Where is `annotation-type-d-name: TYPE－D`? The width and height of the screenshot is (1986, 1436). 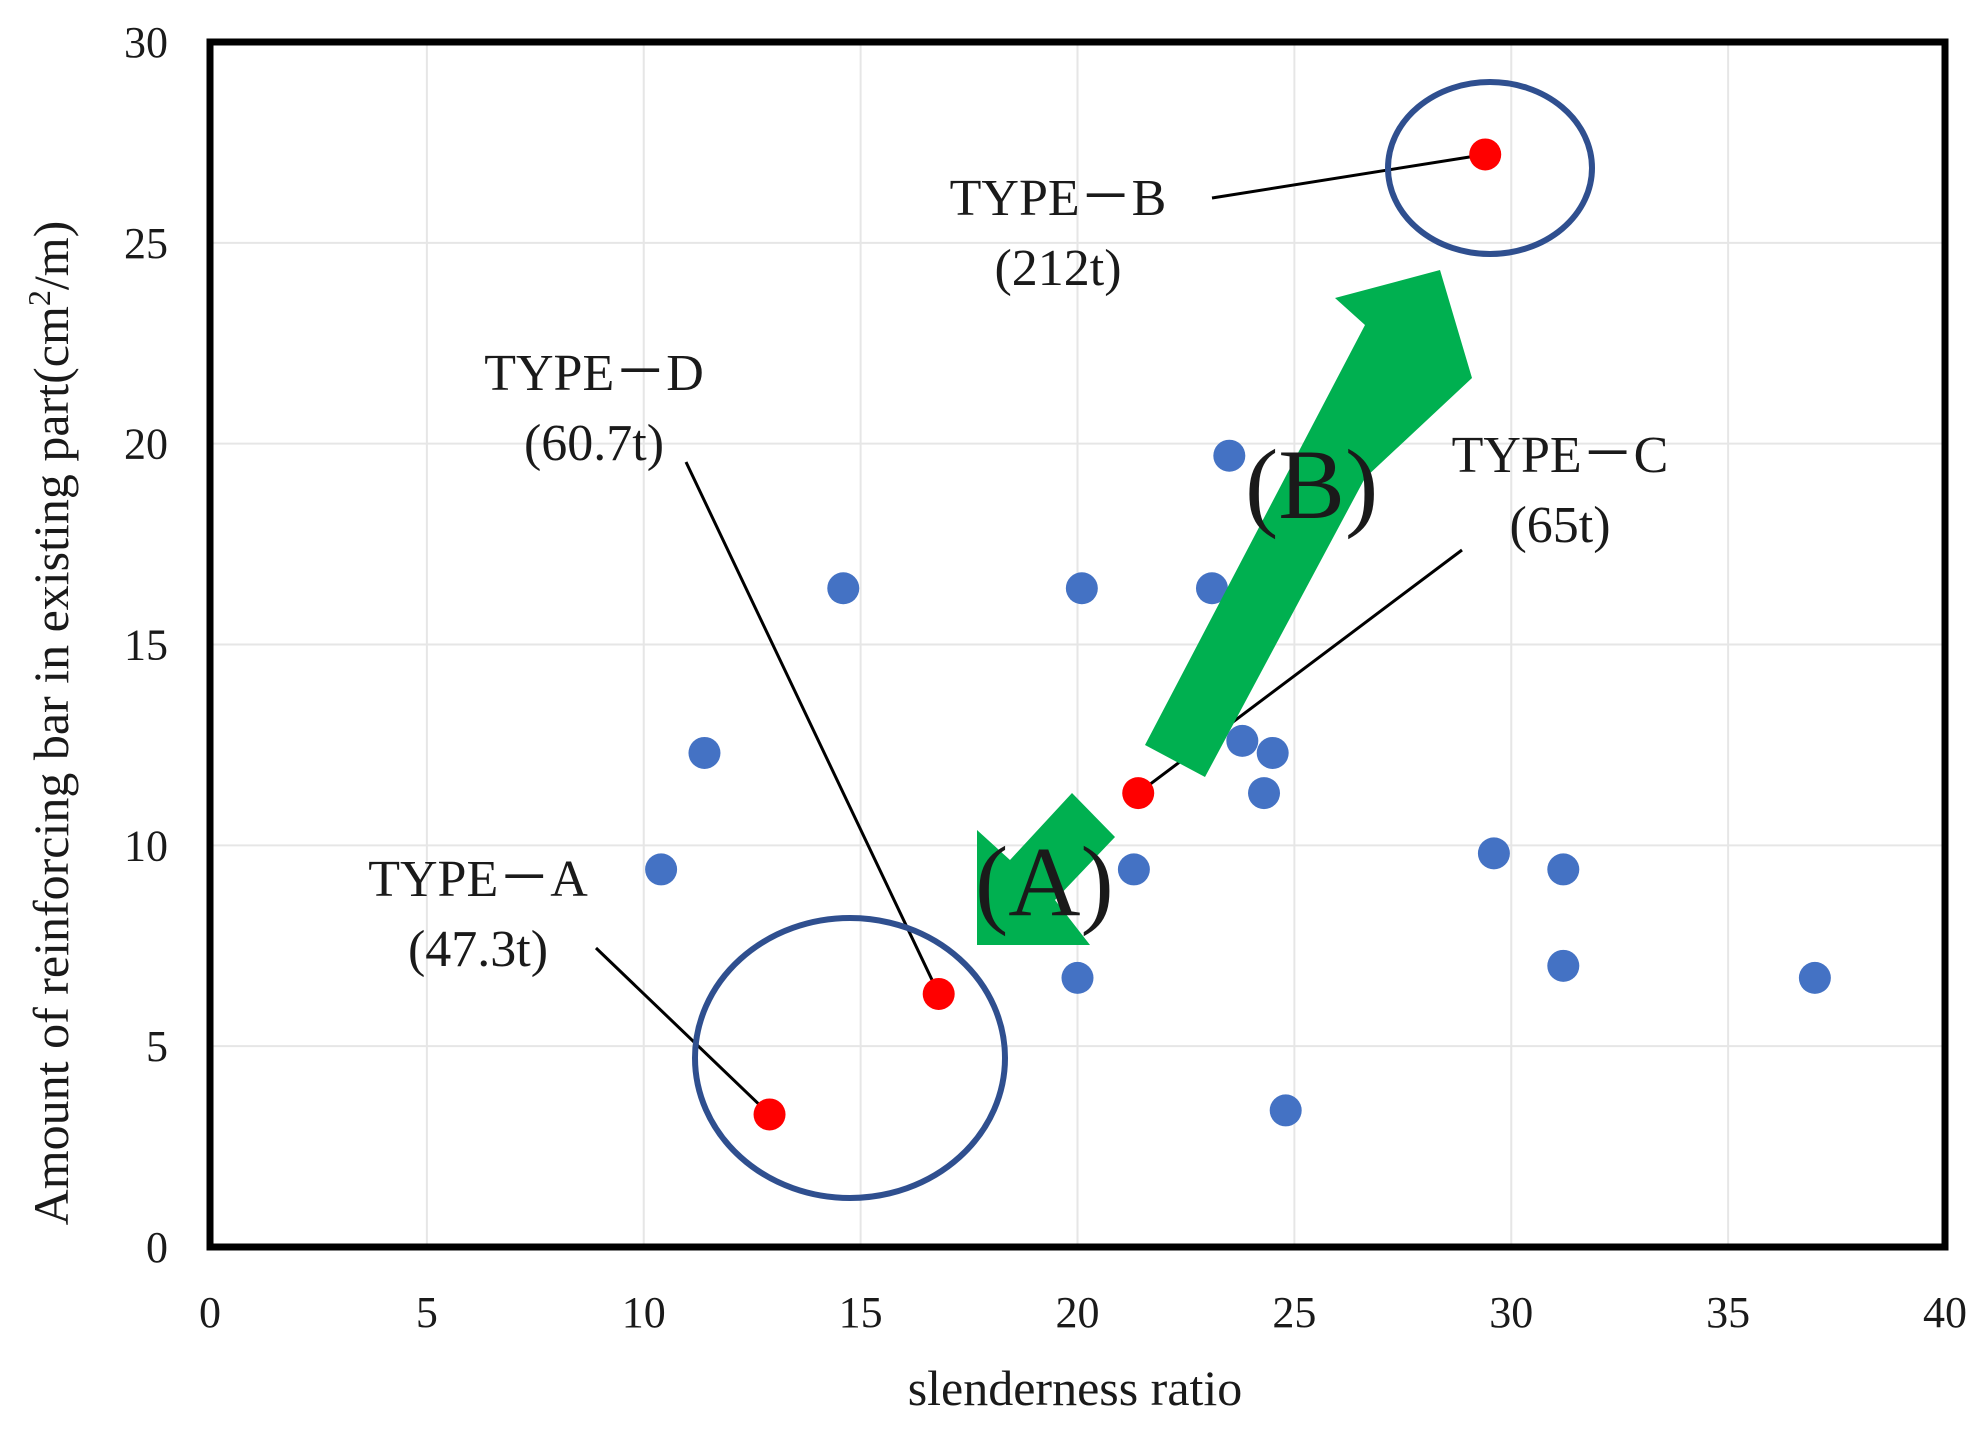 annotation-type-d-name: TYPE－D is located at coordinates (594, 373).